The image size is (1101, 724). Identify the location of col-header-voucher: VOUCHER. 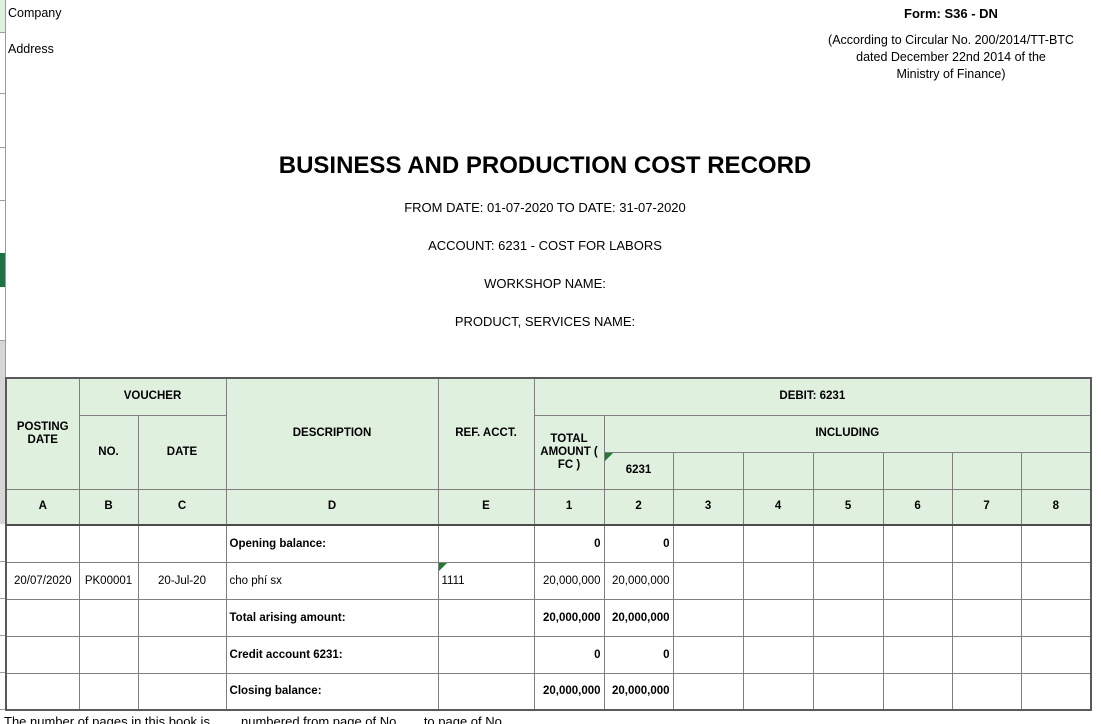
(152, 396).